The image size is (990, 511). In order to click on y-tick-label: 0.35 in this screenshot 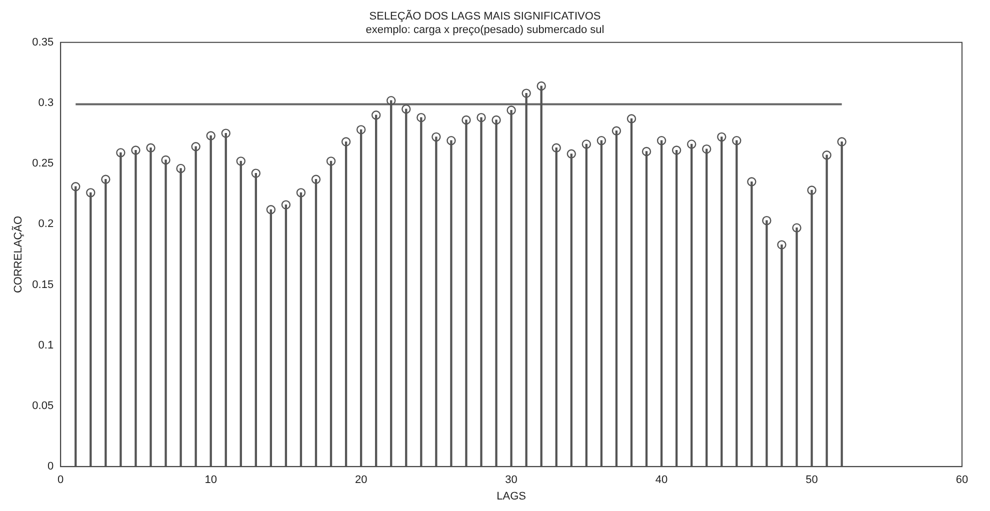, I will do `click(43, 42)`.